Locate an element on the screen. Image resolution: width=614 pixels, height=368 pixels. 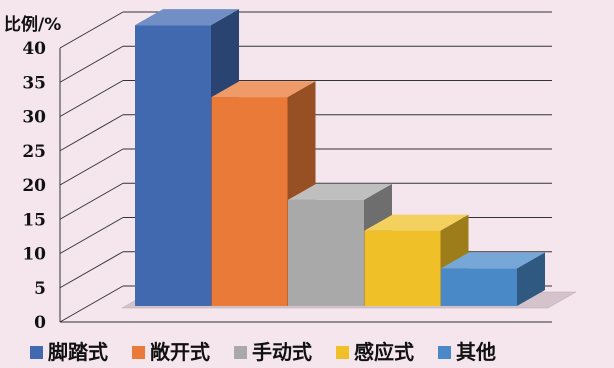
legend-item: 其他 is located at coordinates (467, 352).